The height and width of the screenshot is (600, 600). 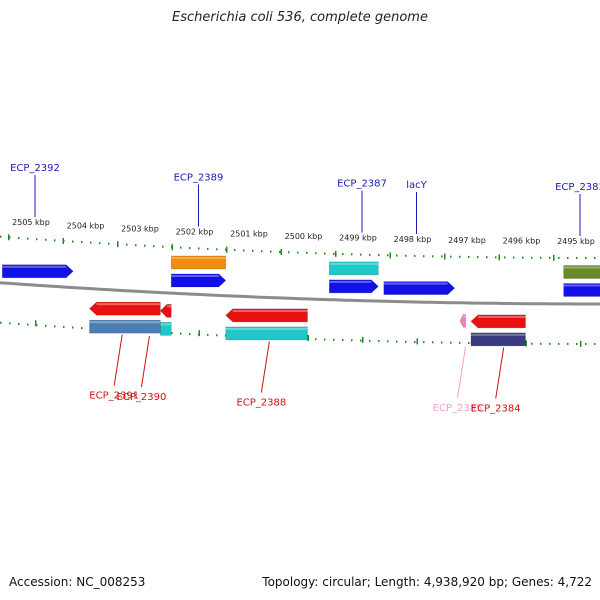 I want to click on ruler-tick-label: 2503 kbp, so click(x=140, y=228).